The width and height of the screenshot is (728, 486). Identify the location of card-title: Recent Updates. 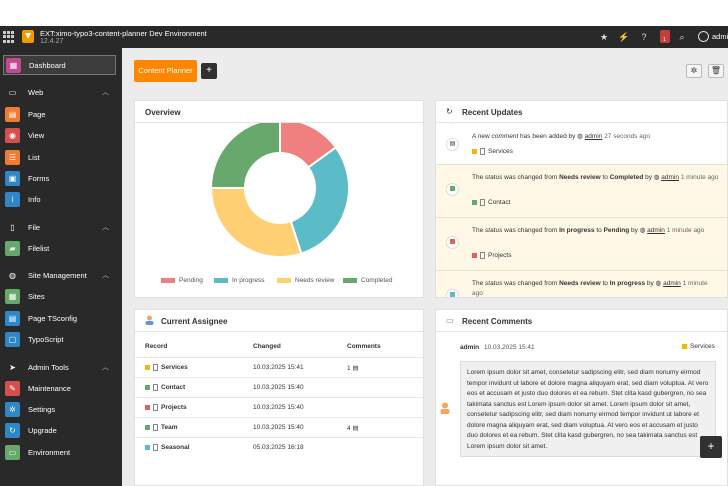
(492, 112).